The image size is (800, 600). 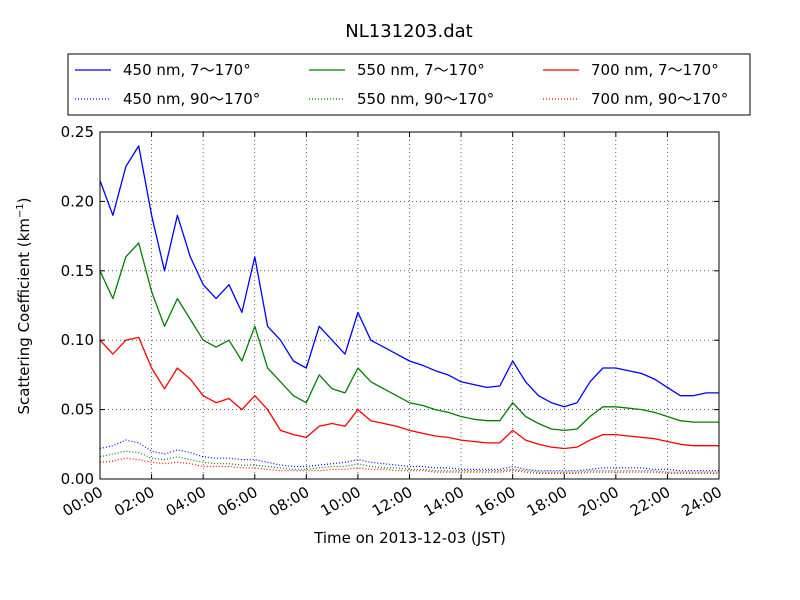 I want to click on x-axis-label: Time on 2013-12-03 (JST), so click(x=409, y=538).